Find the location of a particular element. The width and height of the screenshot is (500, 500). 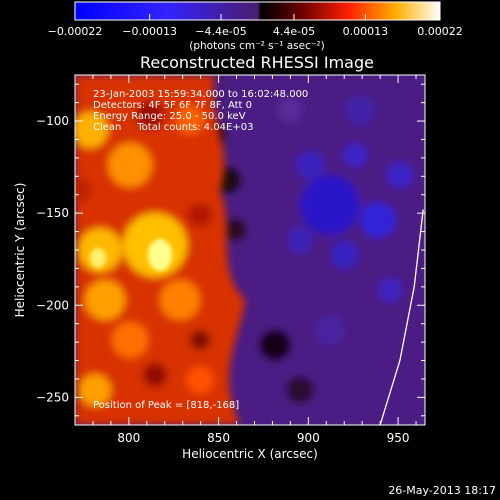

colorbar-bar is located at coordinates (257, 11).